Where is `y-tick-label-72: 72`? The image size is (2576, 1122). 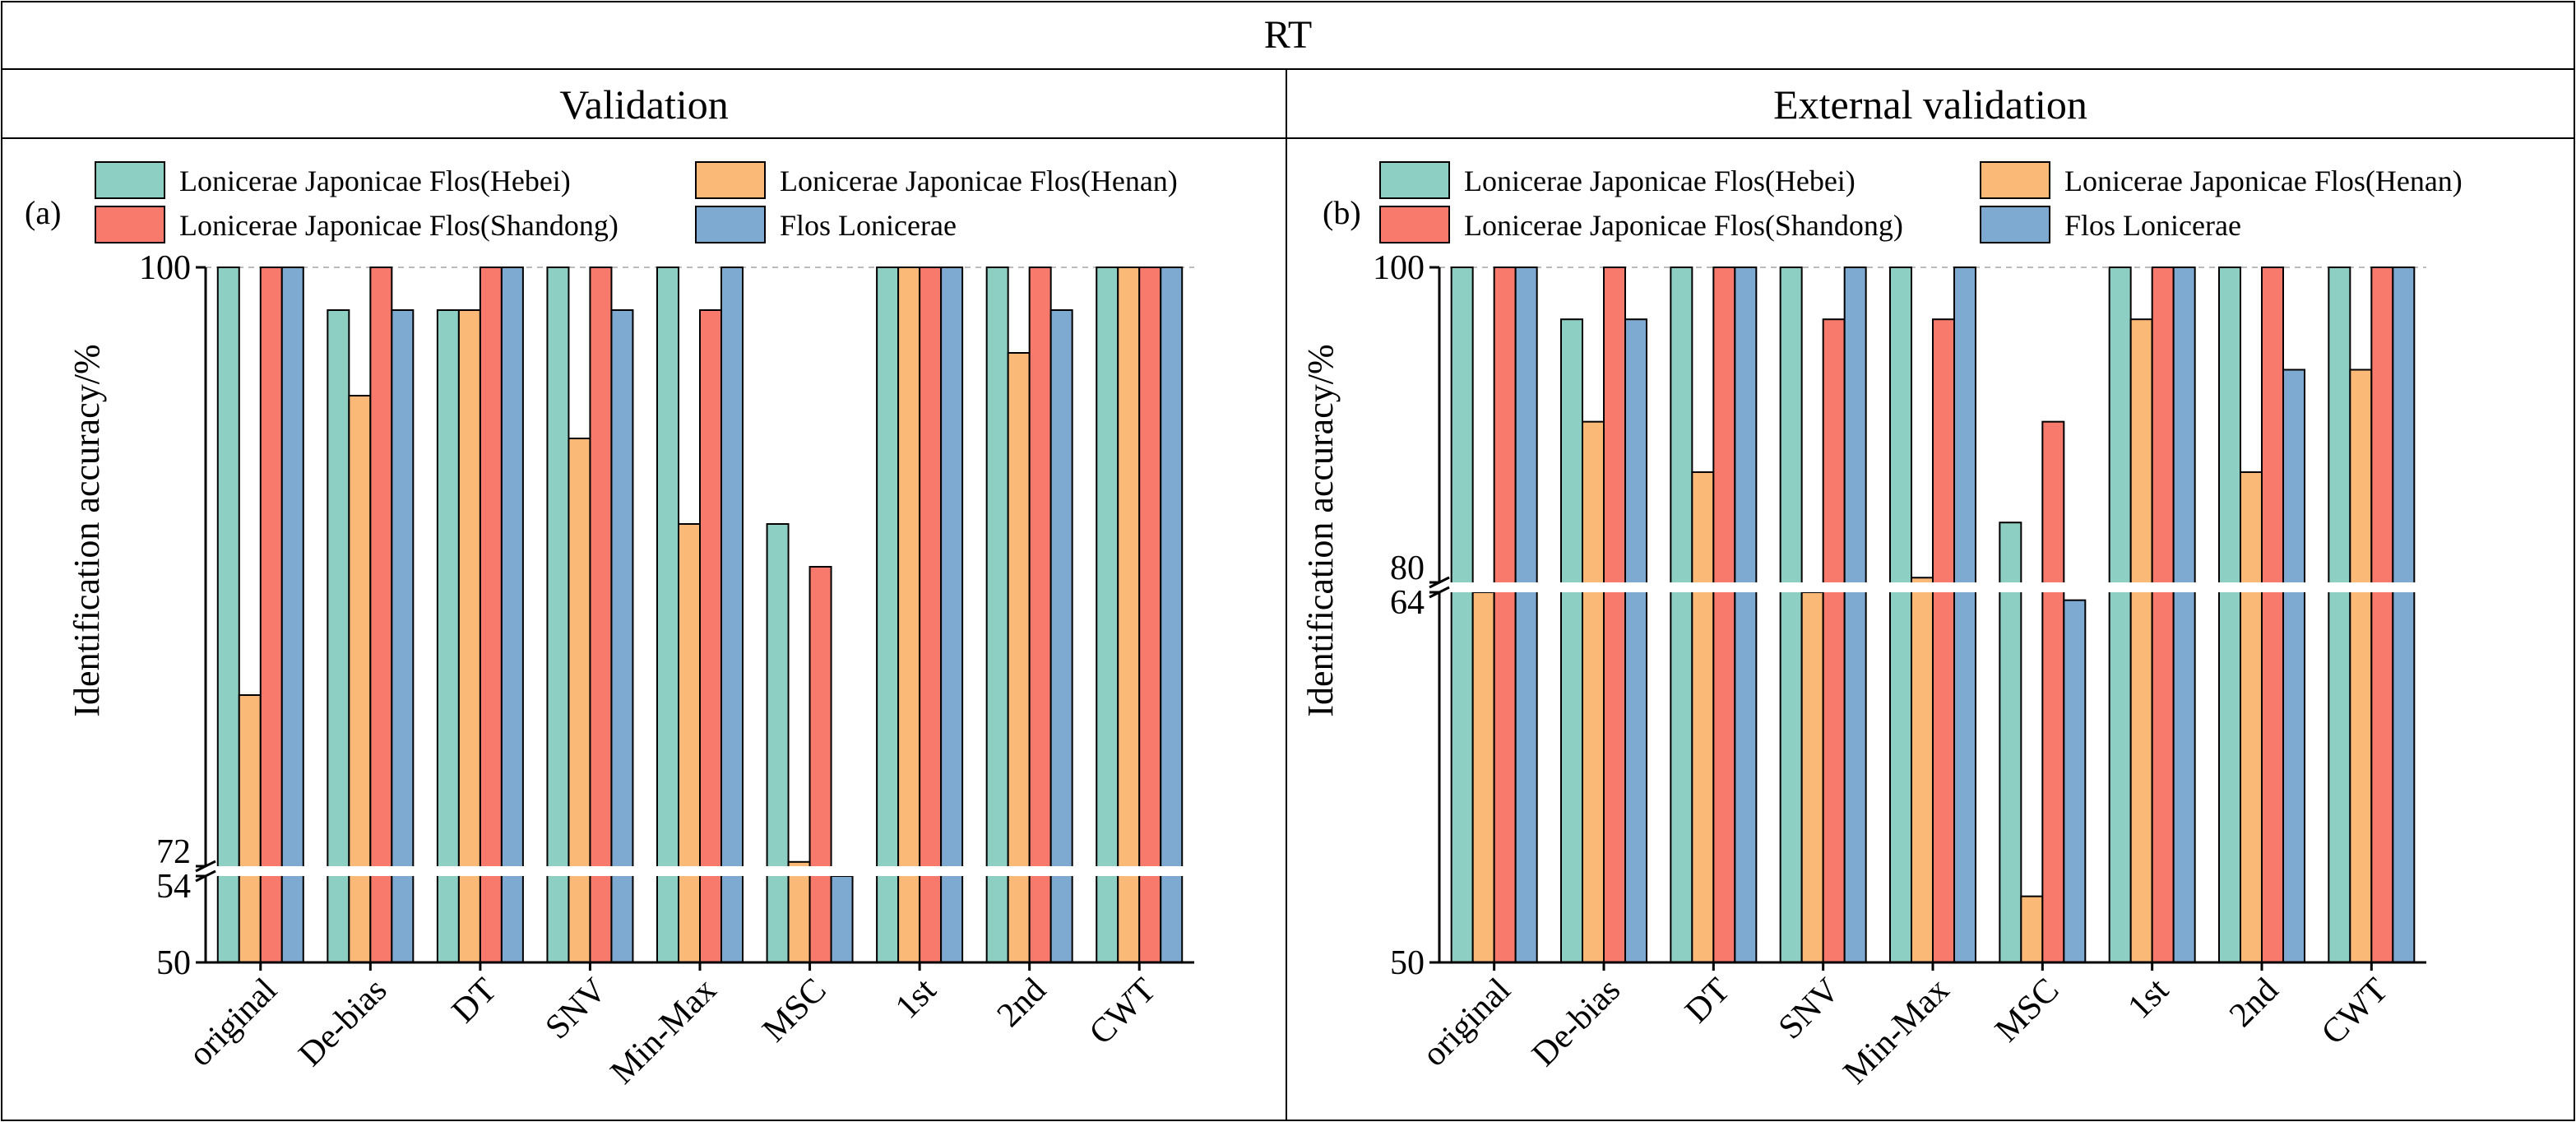
y-tick-label-72: 72 is located at coordinates (174, 852).